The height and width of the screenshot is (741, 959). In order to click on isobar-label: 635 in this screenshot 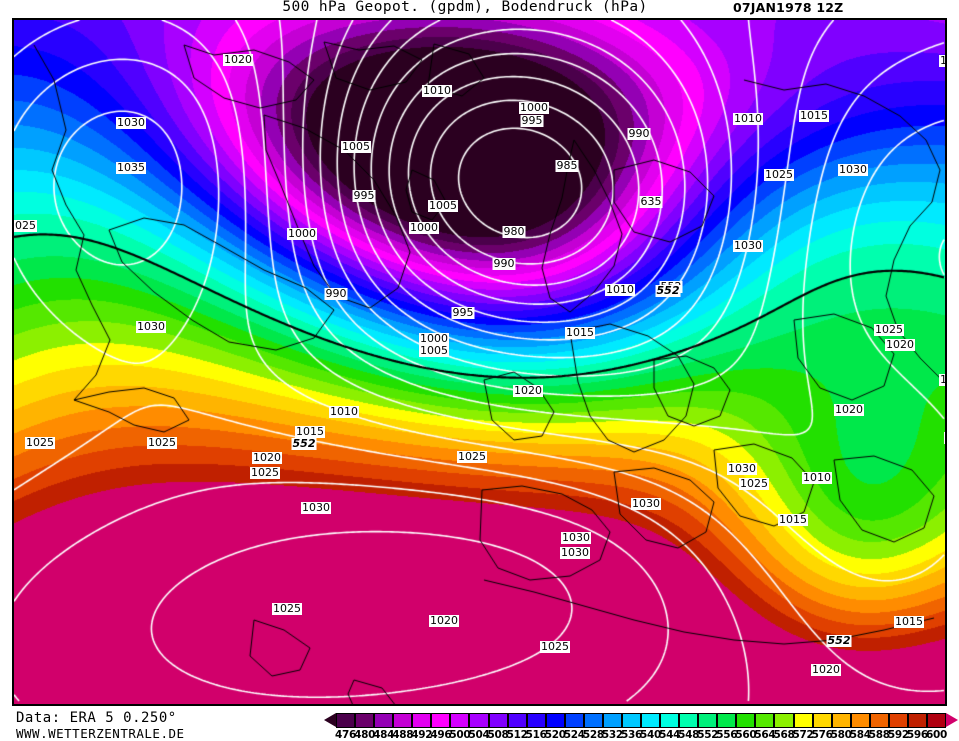, I will do `click(651, 201)`.